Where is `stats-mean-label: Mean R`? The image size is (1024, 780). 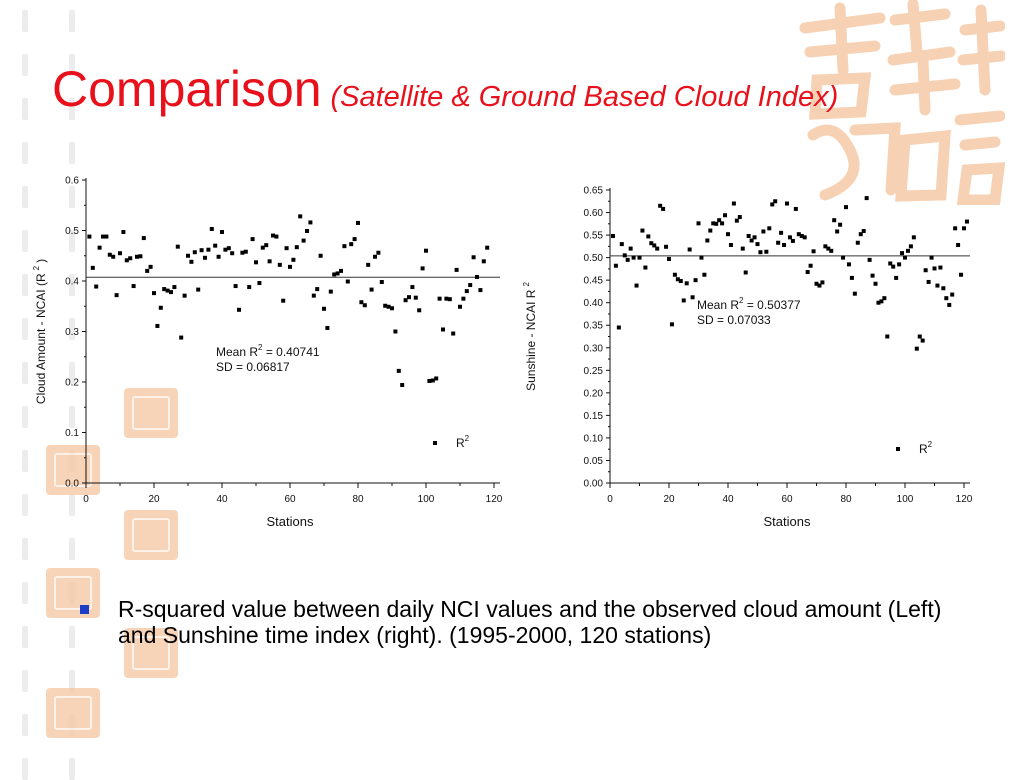
stats-mean-label: Mean R is located at coordinates (718, 305).